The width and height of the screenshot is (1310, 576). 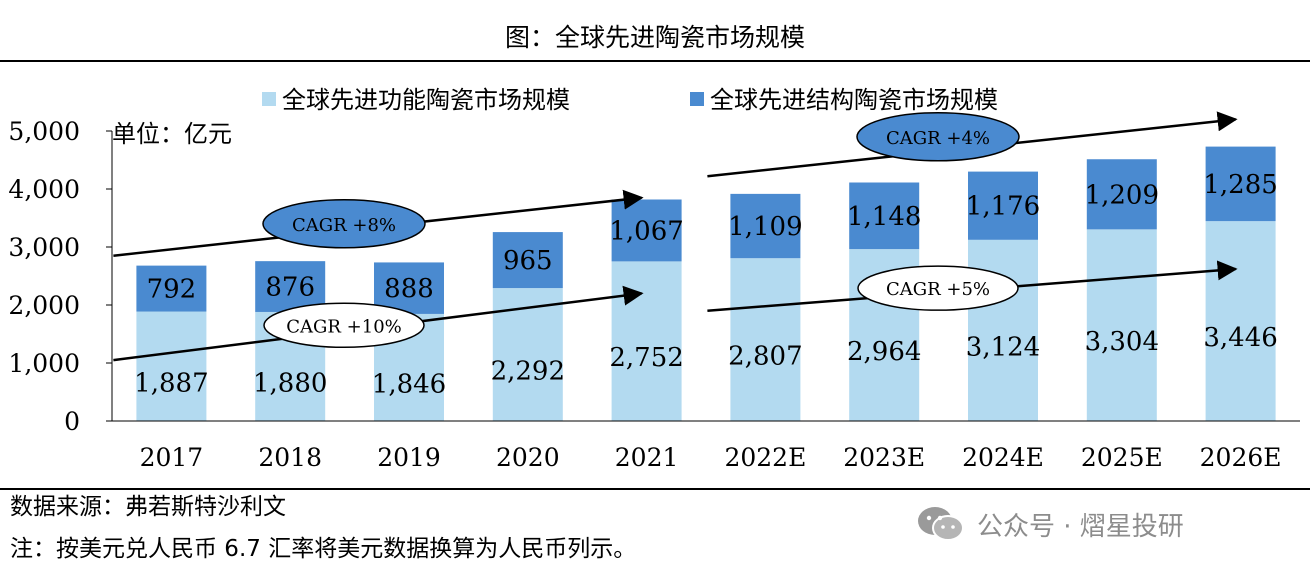 I want to click on data-label-structural: 888, so click(x=409, y=289).